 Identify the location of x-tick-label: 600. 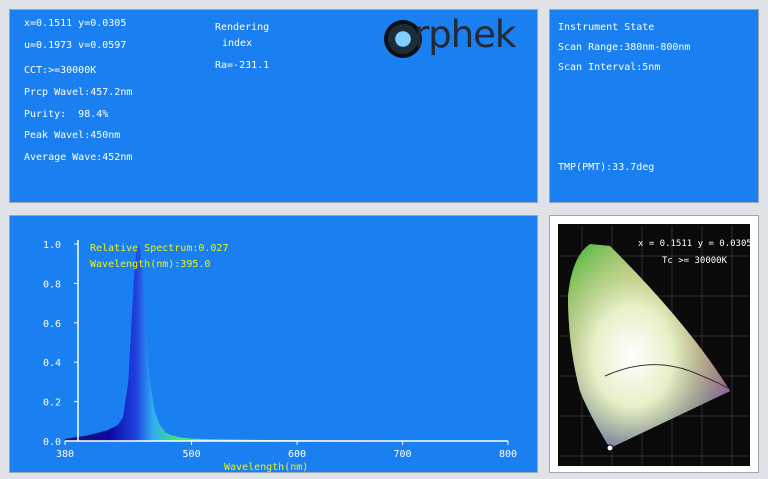
(297, 454).